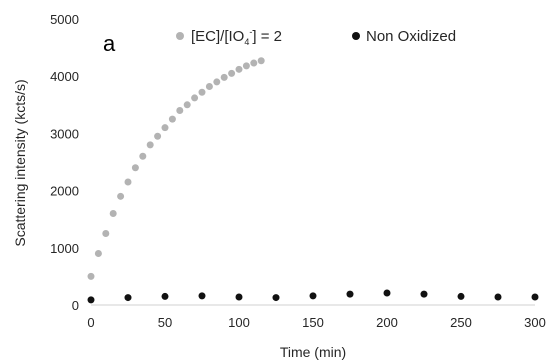 The width and height of the screenshot is (547, 362). What do you see at coordinates (64, 191) in the screenshot?
I see `y-tick-label: 2000` at bounding box center [64, 191].